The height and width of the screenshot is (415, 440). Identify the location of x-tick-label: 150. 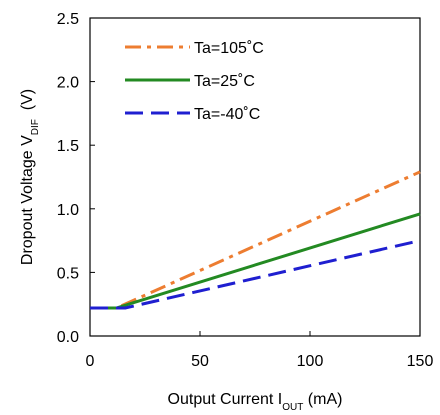
(420, 361).